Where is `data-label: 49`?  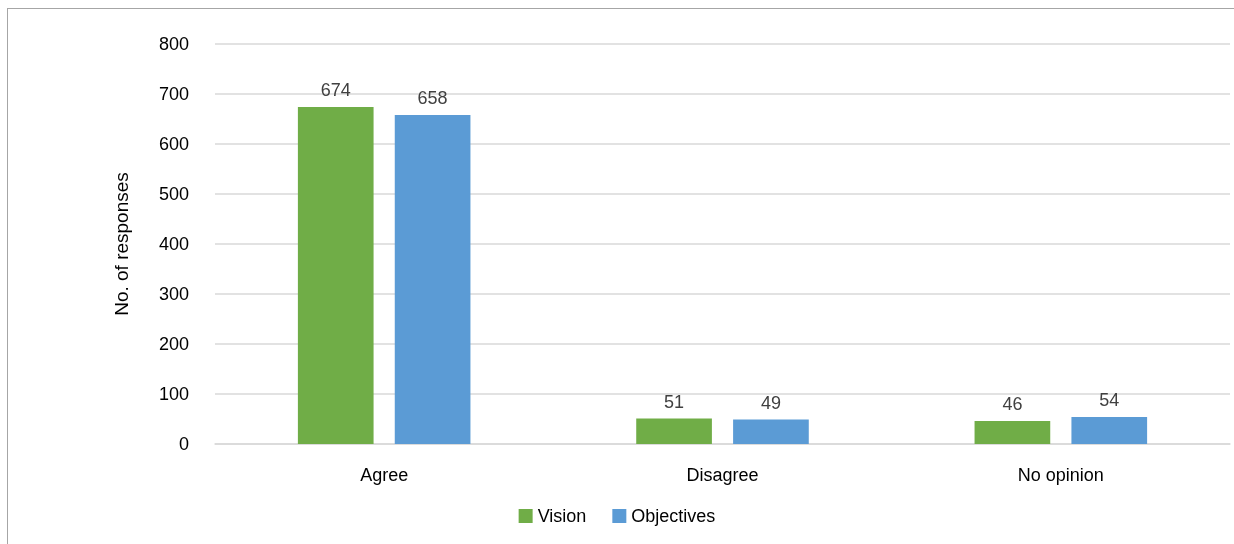 data-label: 49 is located at coordinates (770, 402).